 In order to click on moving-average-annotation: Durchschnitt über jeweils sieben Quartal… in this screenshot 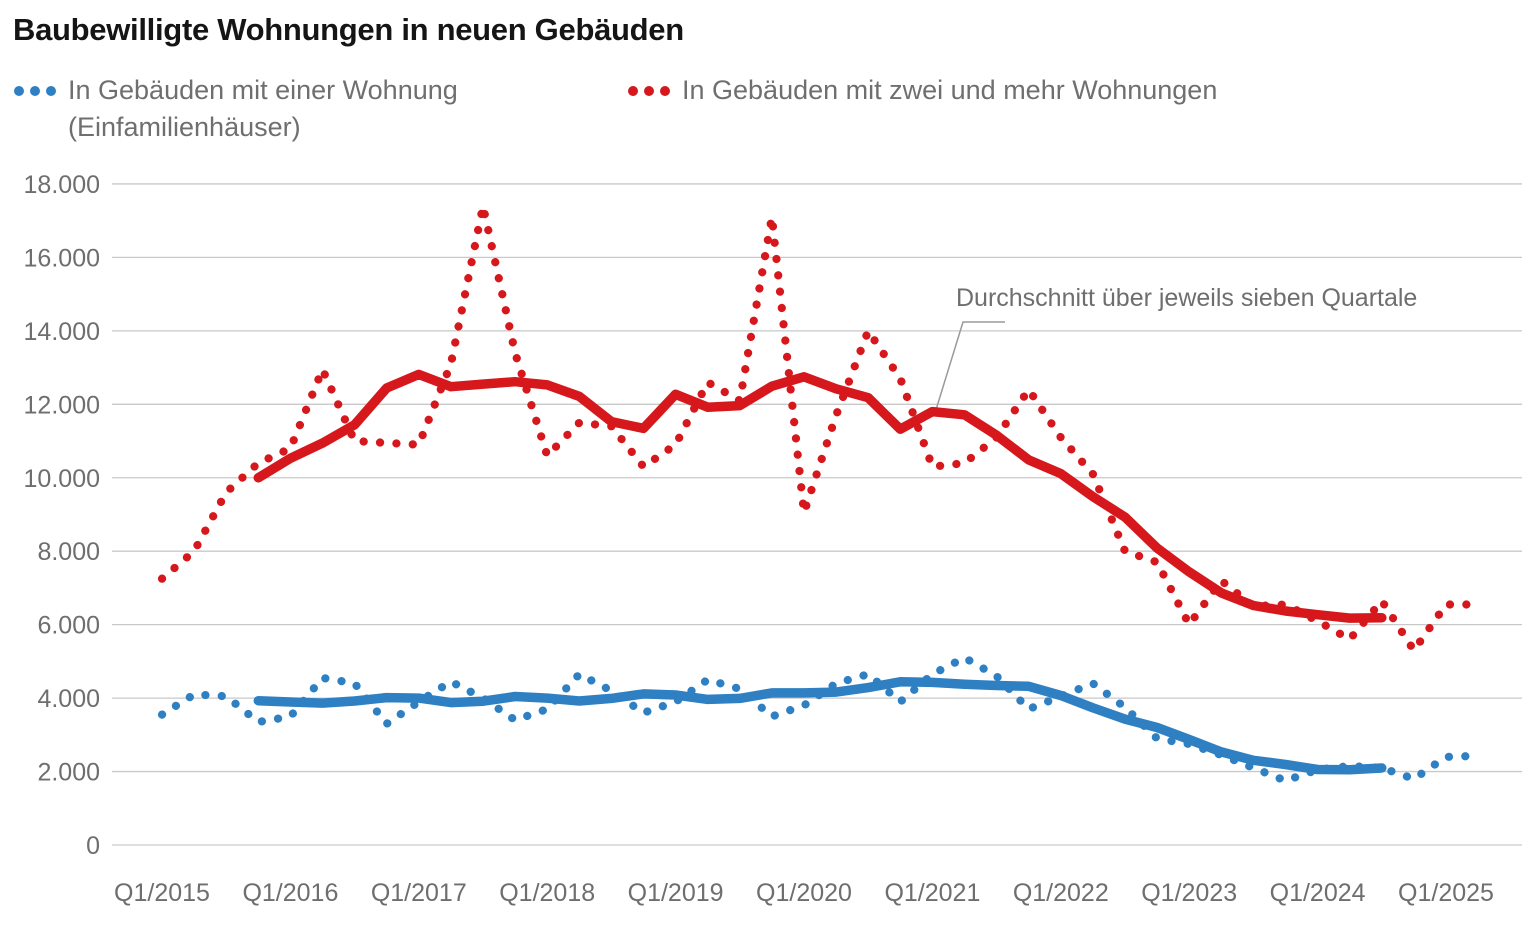, I will do `click(1187, 298)`.